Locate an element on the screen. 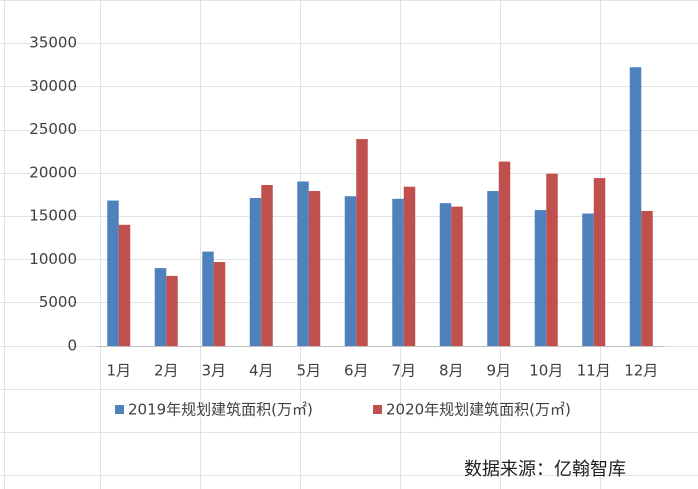 Image resolution: width=698 pixels, height=489 pixels. source-note: 数据来源：亿翰智库 is located at coordinates (545, 469).